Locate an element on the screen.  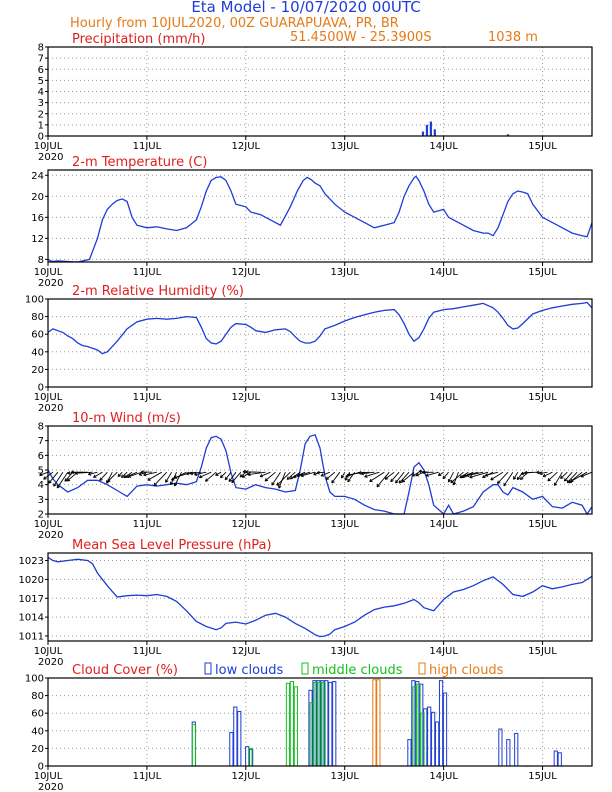
station-elevation: 1038 m is located at coordinates (513, 37).